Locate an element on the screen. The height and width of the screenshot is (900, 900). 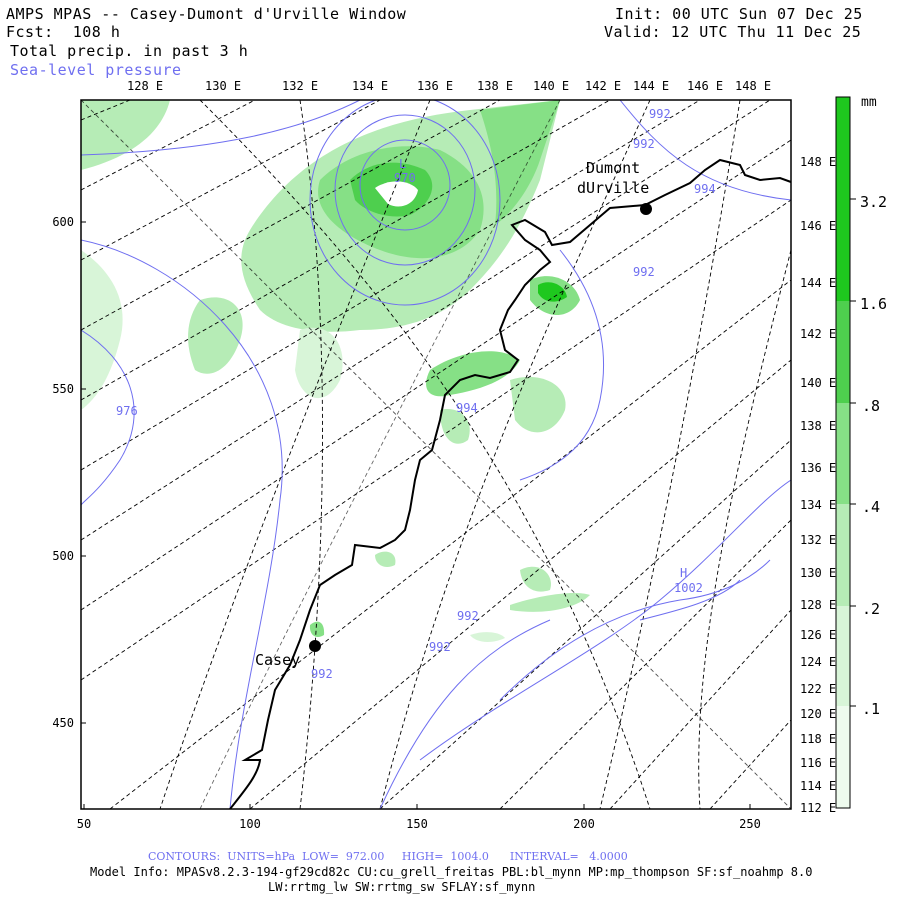
casey-marker is located at coordinates (315, 646).